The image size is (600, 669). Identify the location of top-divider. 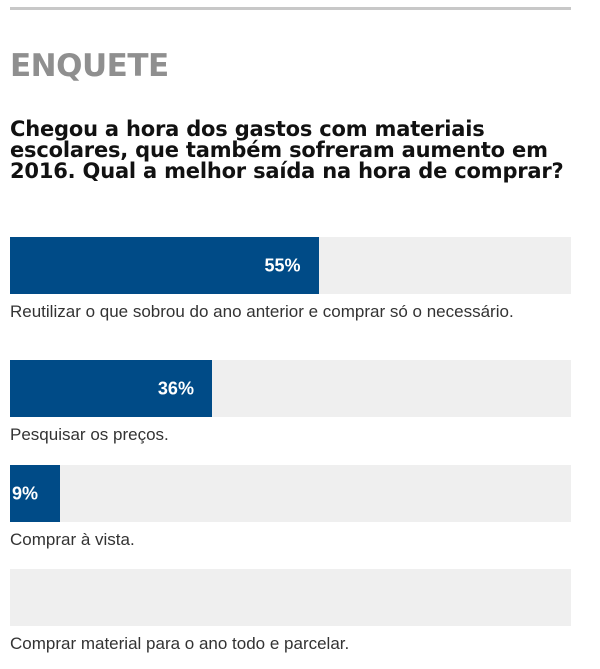
(290, 8).